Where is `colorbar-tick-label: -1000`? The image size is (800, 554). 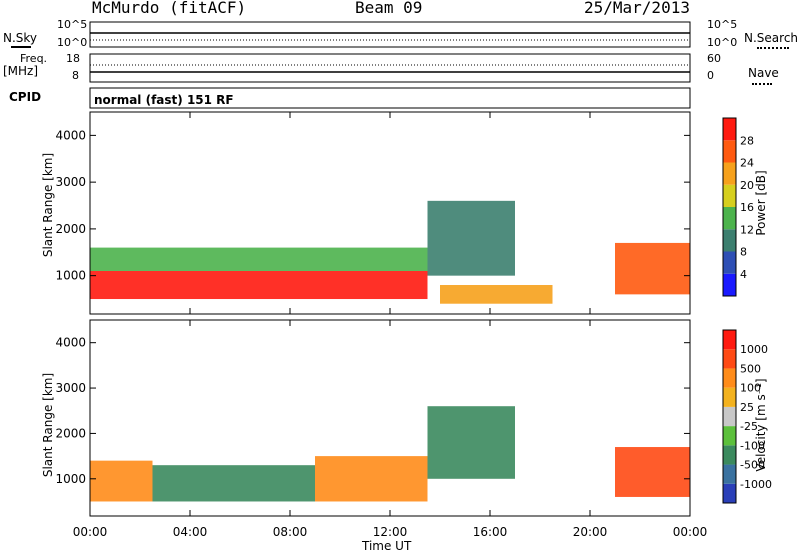 colorbar-tick-label: -1000 is located at coordinates (756, 484).